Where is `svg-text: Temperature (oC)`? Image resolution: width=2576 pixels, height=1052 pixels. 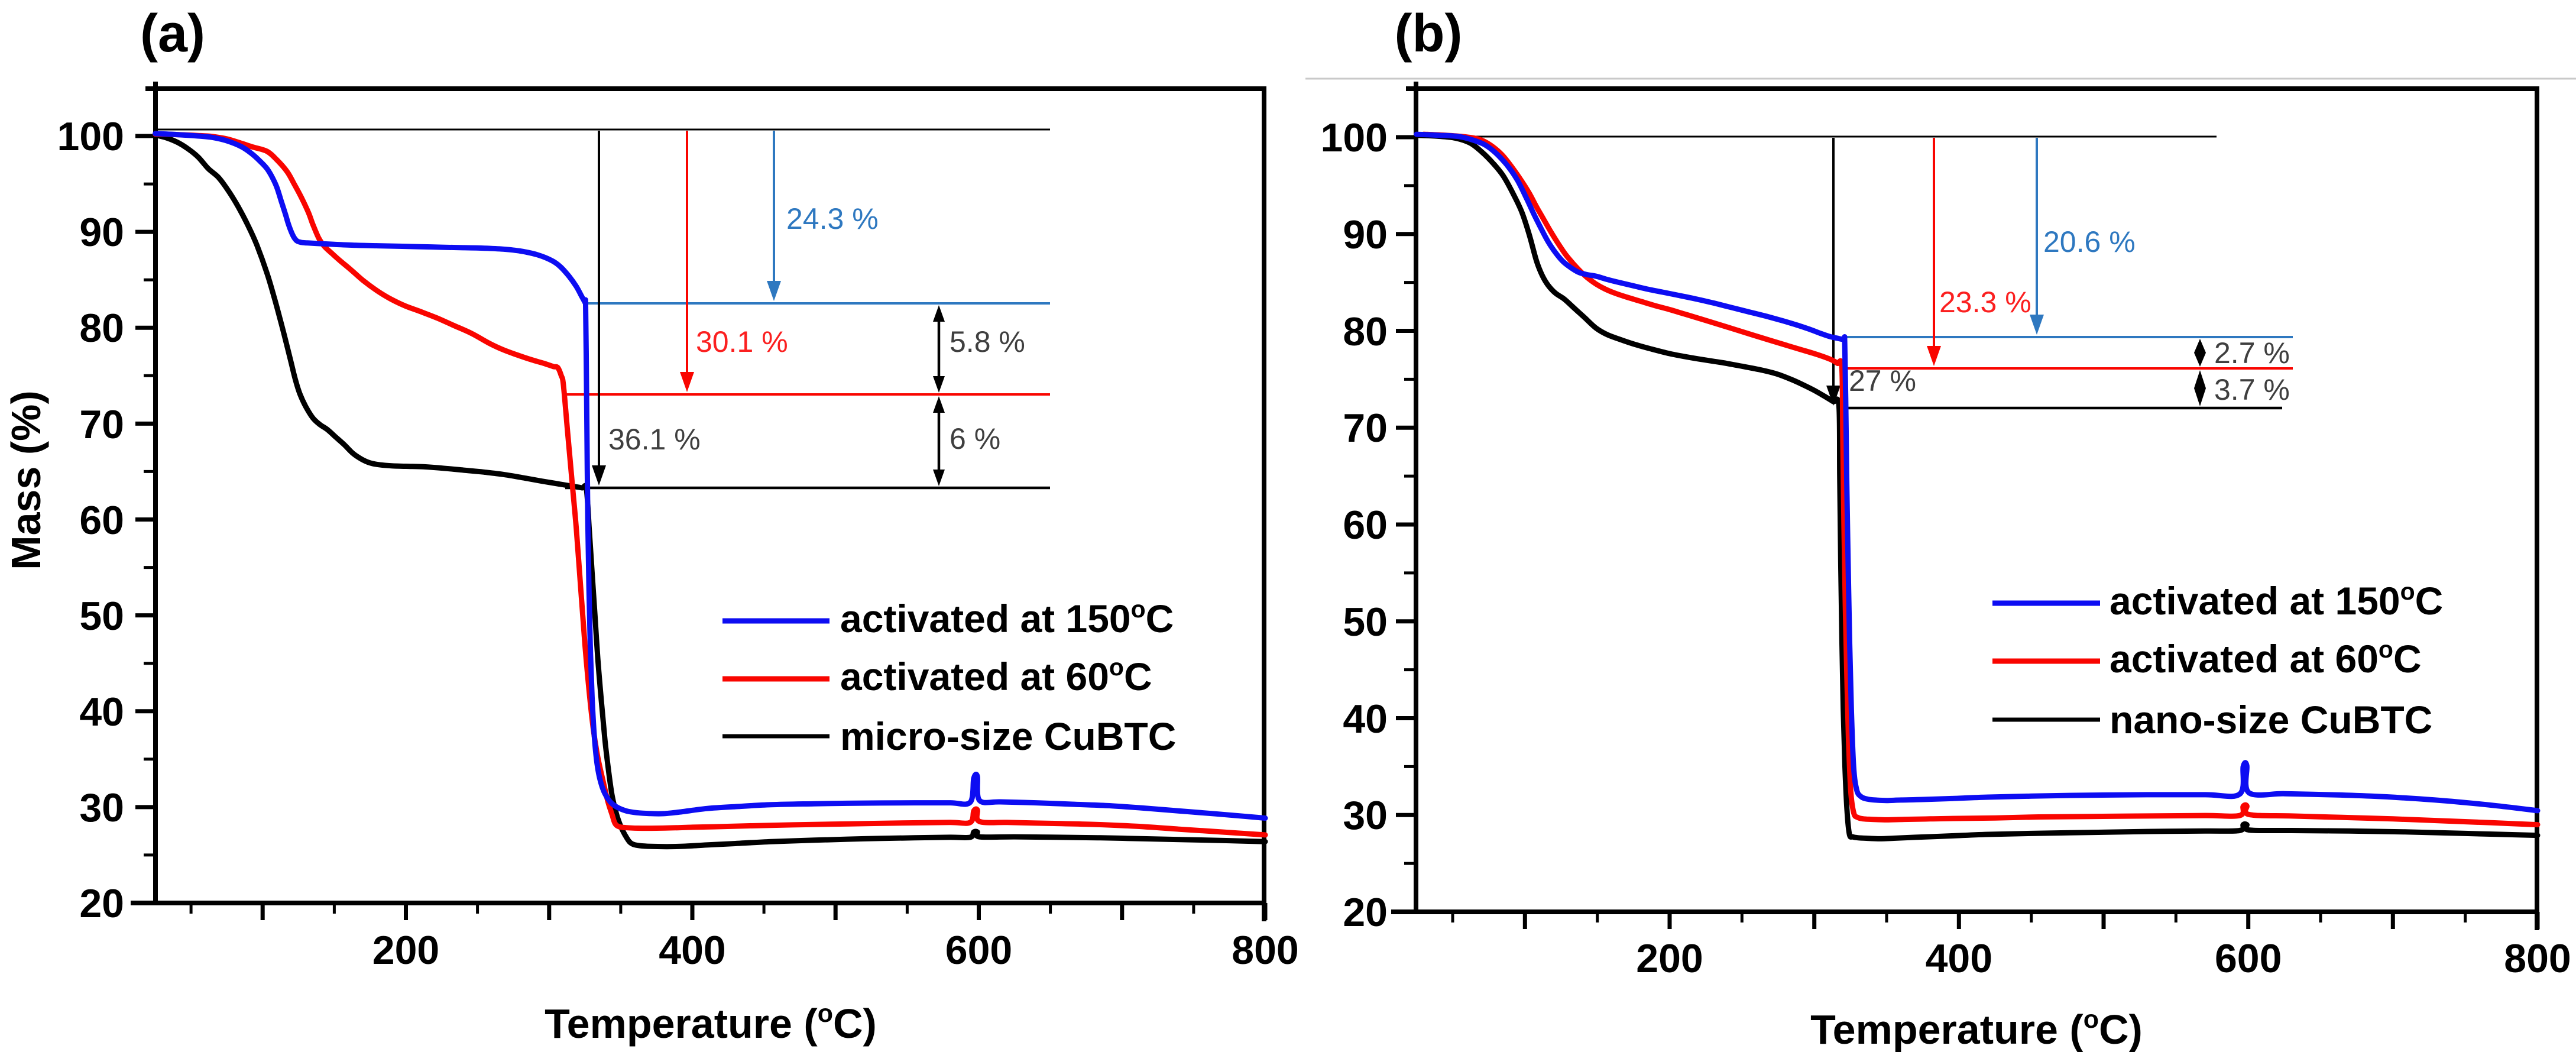
svg-text: Temperature (oC) is located at coordinates (1976, 1028).